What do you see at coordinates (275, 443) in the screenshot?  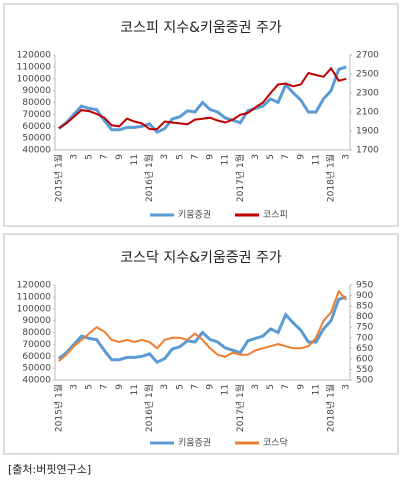 I see `legend-label: 코스닥` at bounding box center [275, 443].